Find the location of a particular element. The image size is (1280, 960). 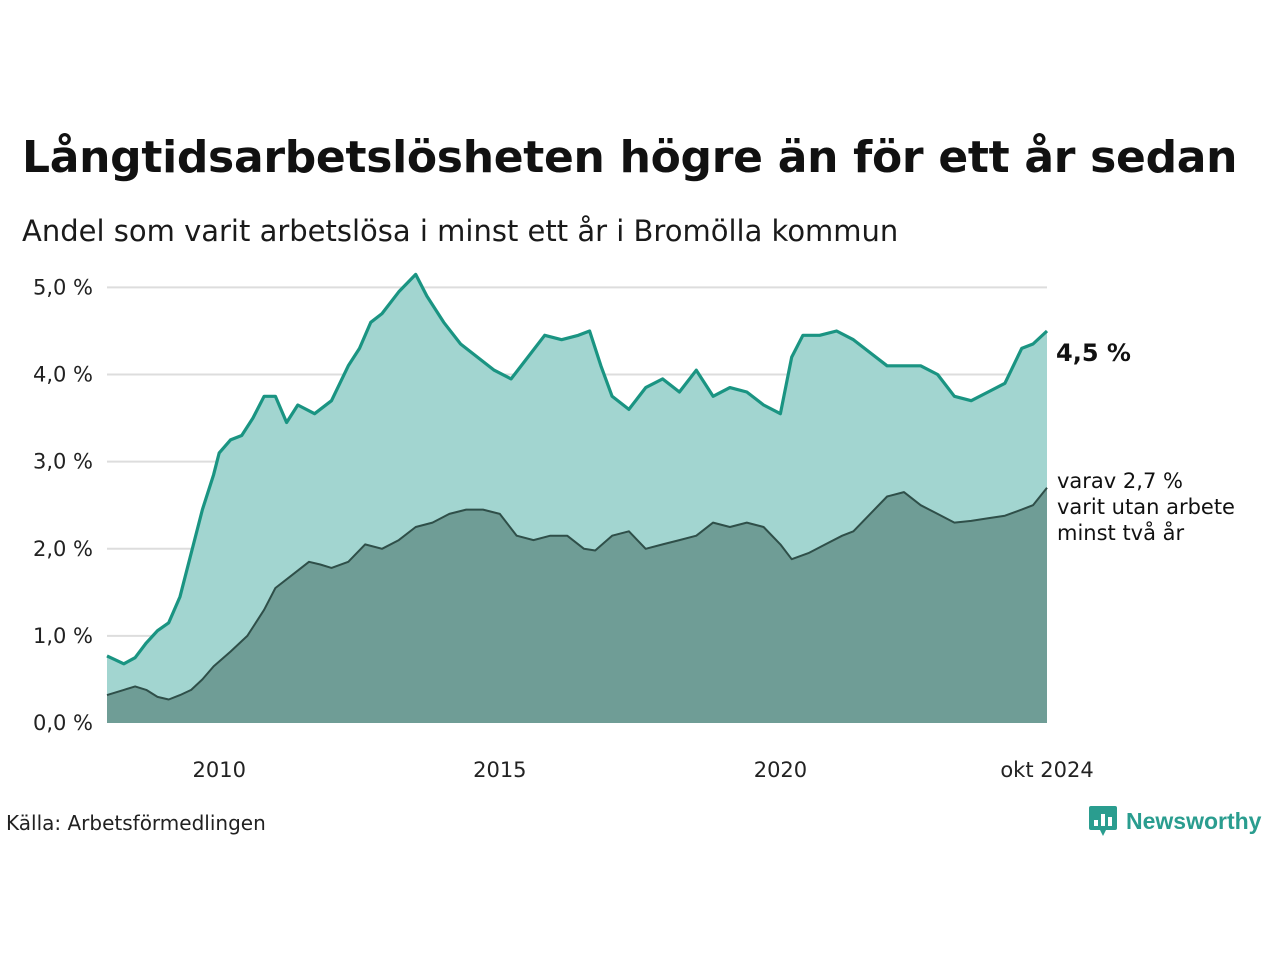

source-note: Källa: Arbetsförmedlingen is located at coordinates (136, 823).